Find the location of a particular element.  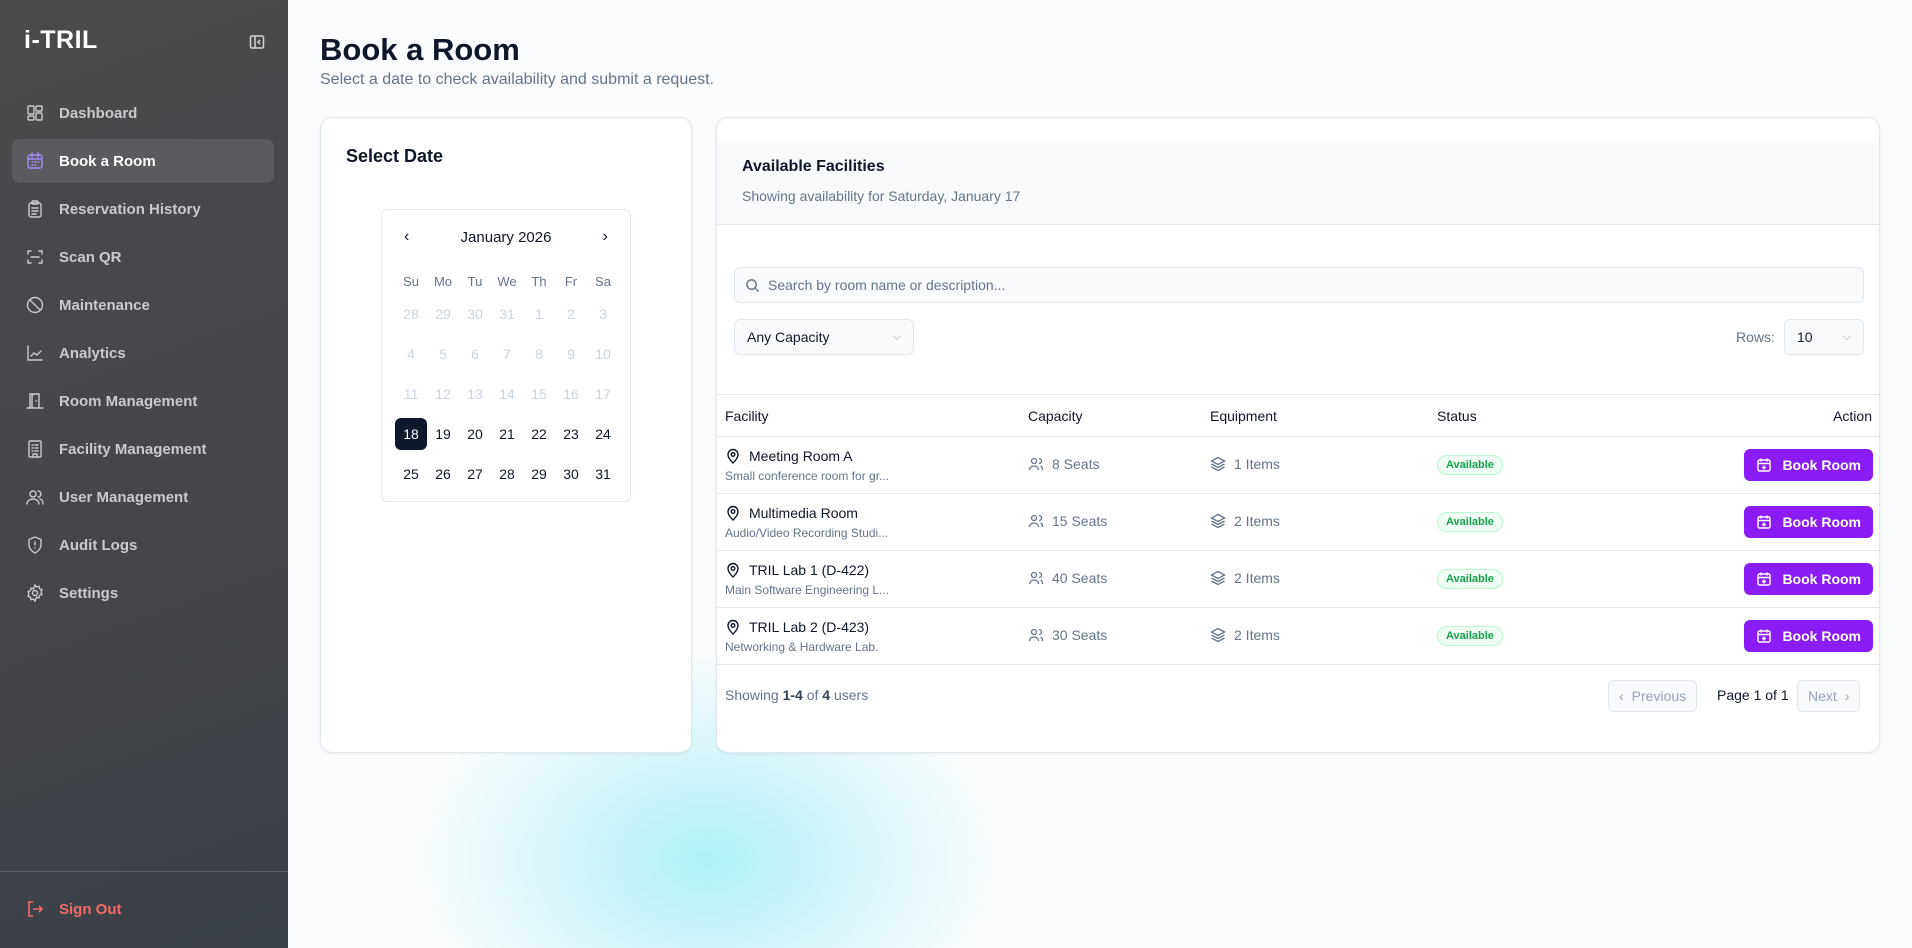

sidebar-item-user-management: User Management is located at coordinates (143, 497).